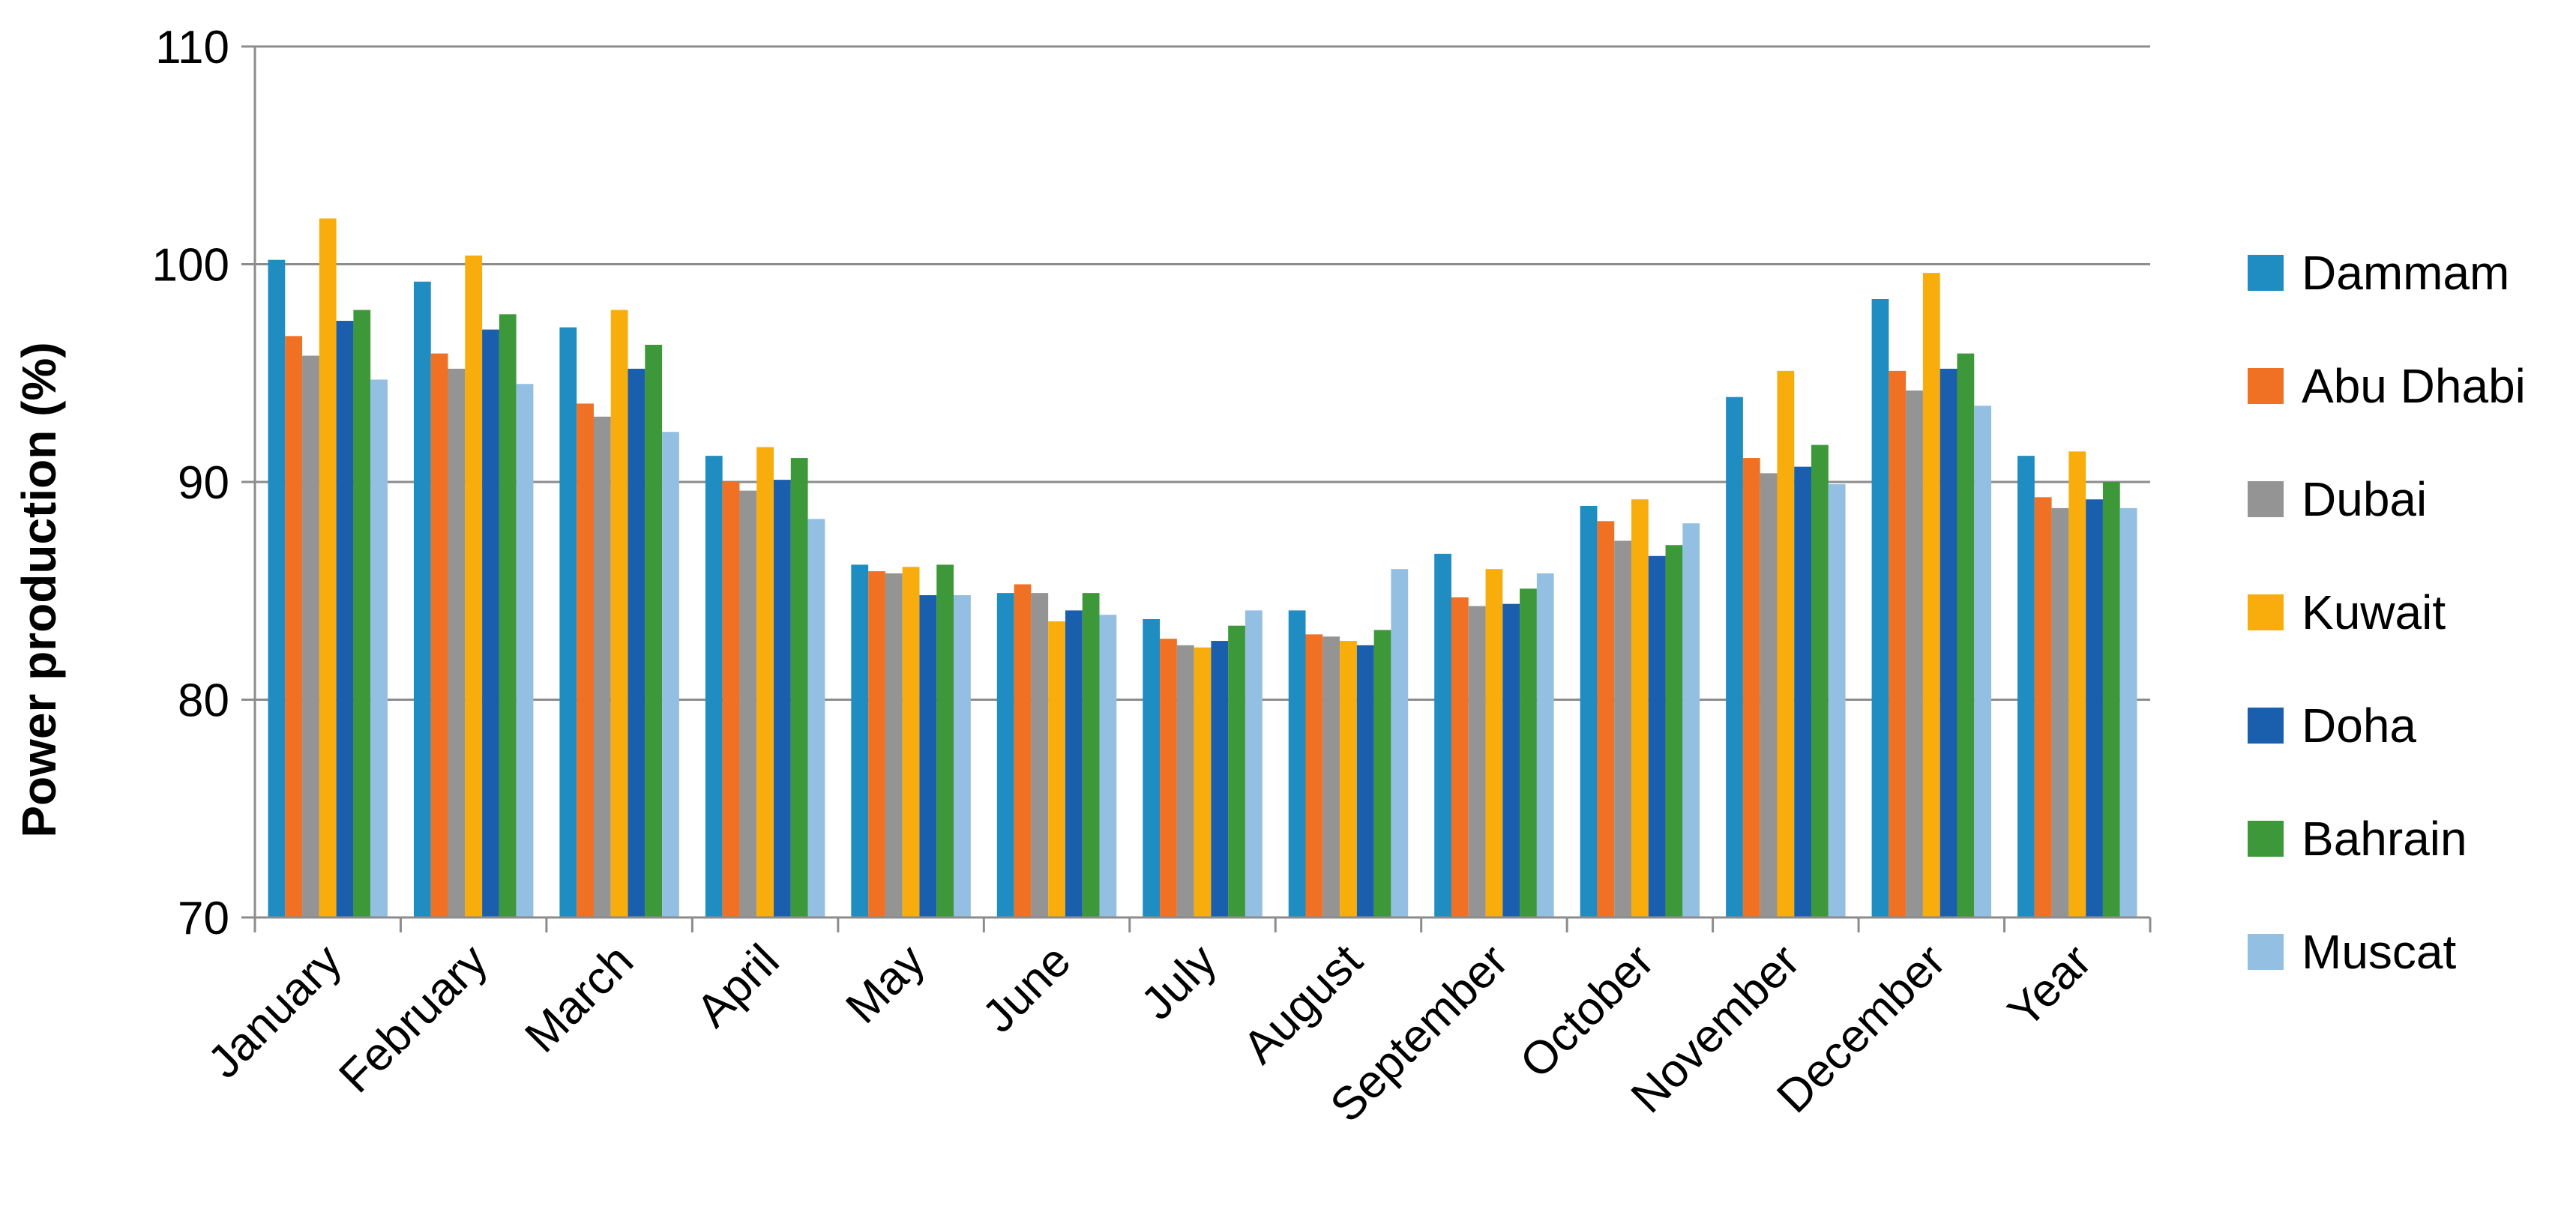 The width and height of the screenshot is (2576, 1218). What do you see at coordinates (1169, 778) in the screenshot?
I see `bar-abu-dhabi-july` at bounding box center [1169, 778].